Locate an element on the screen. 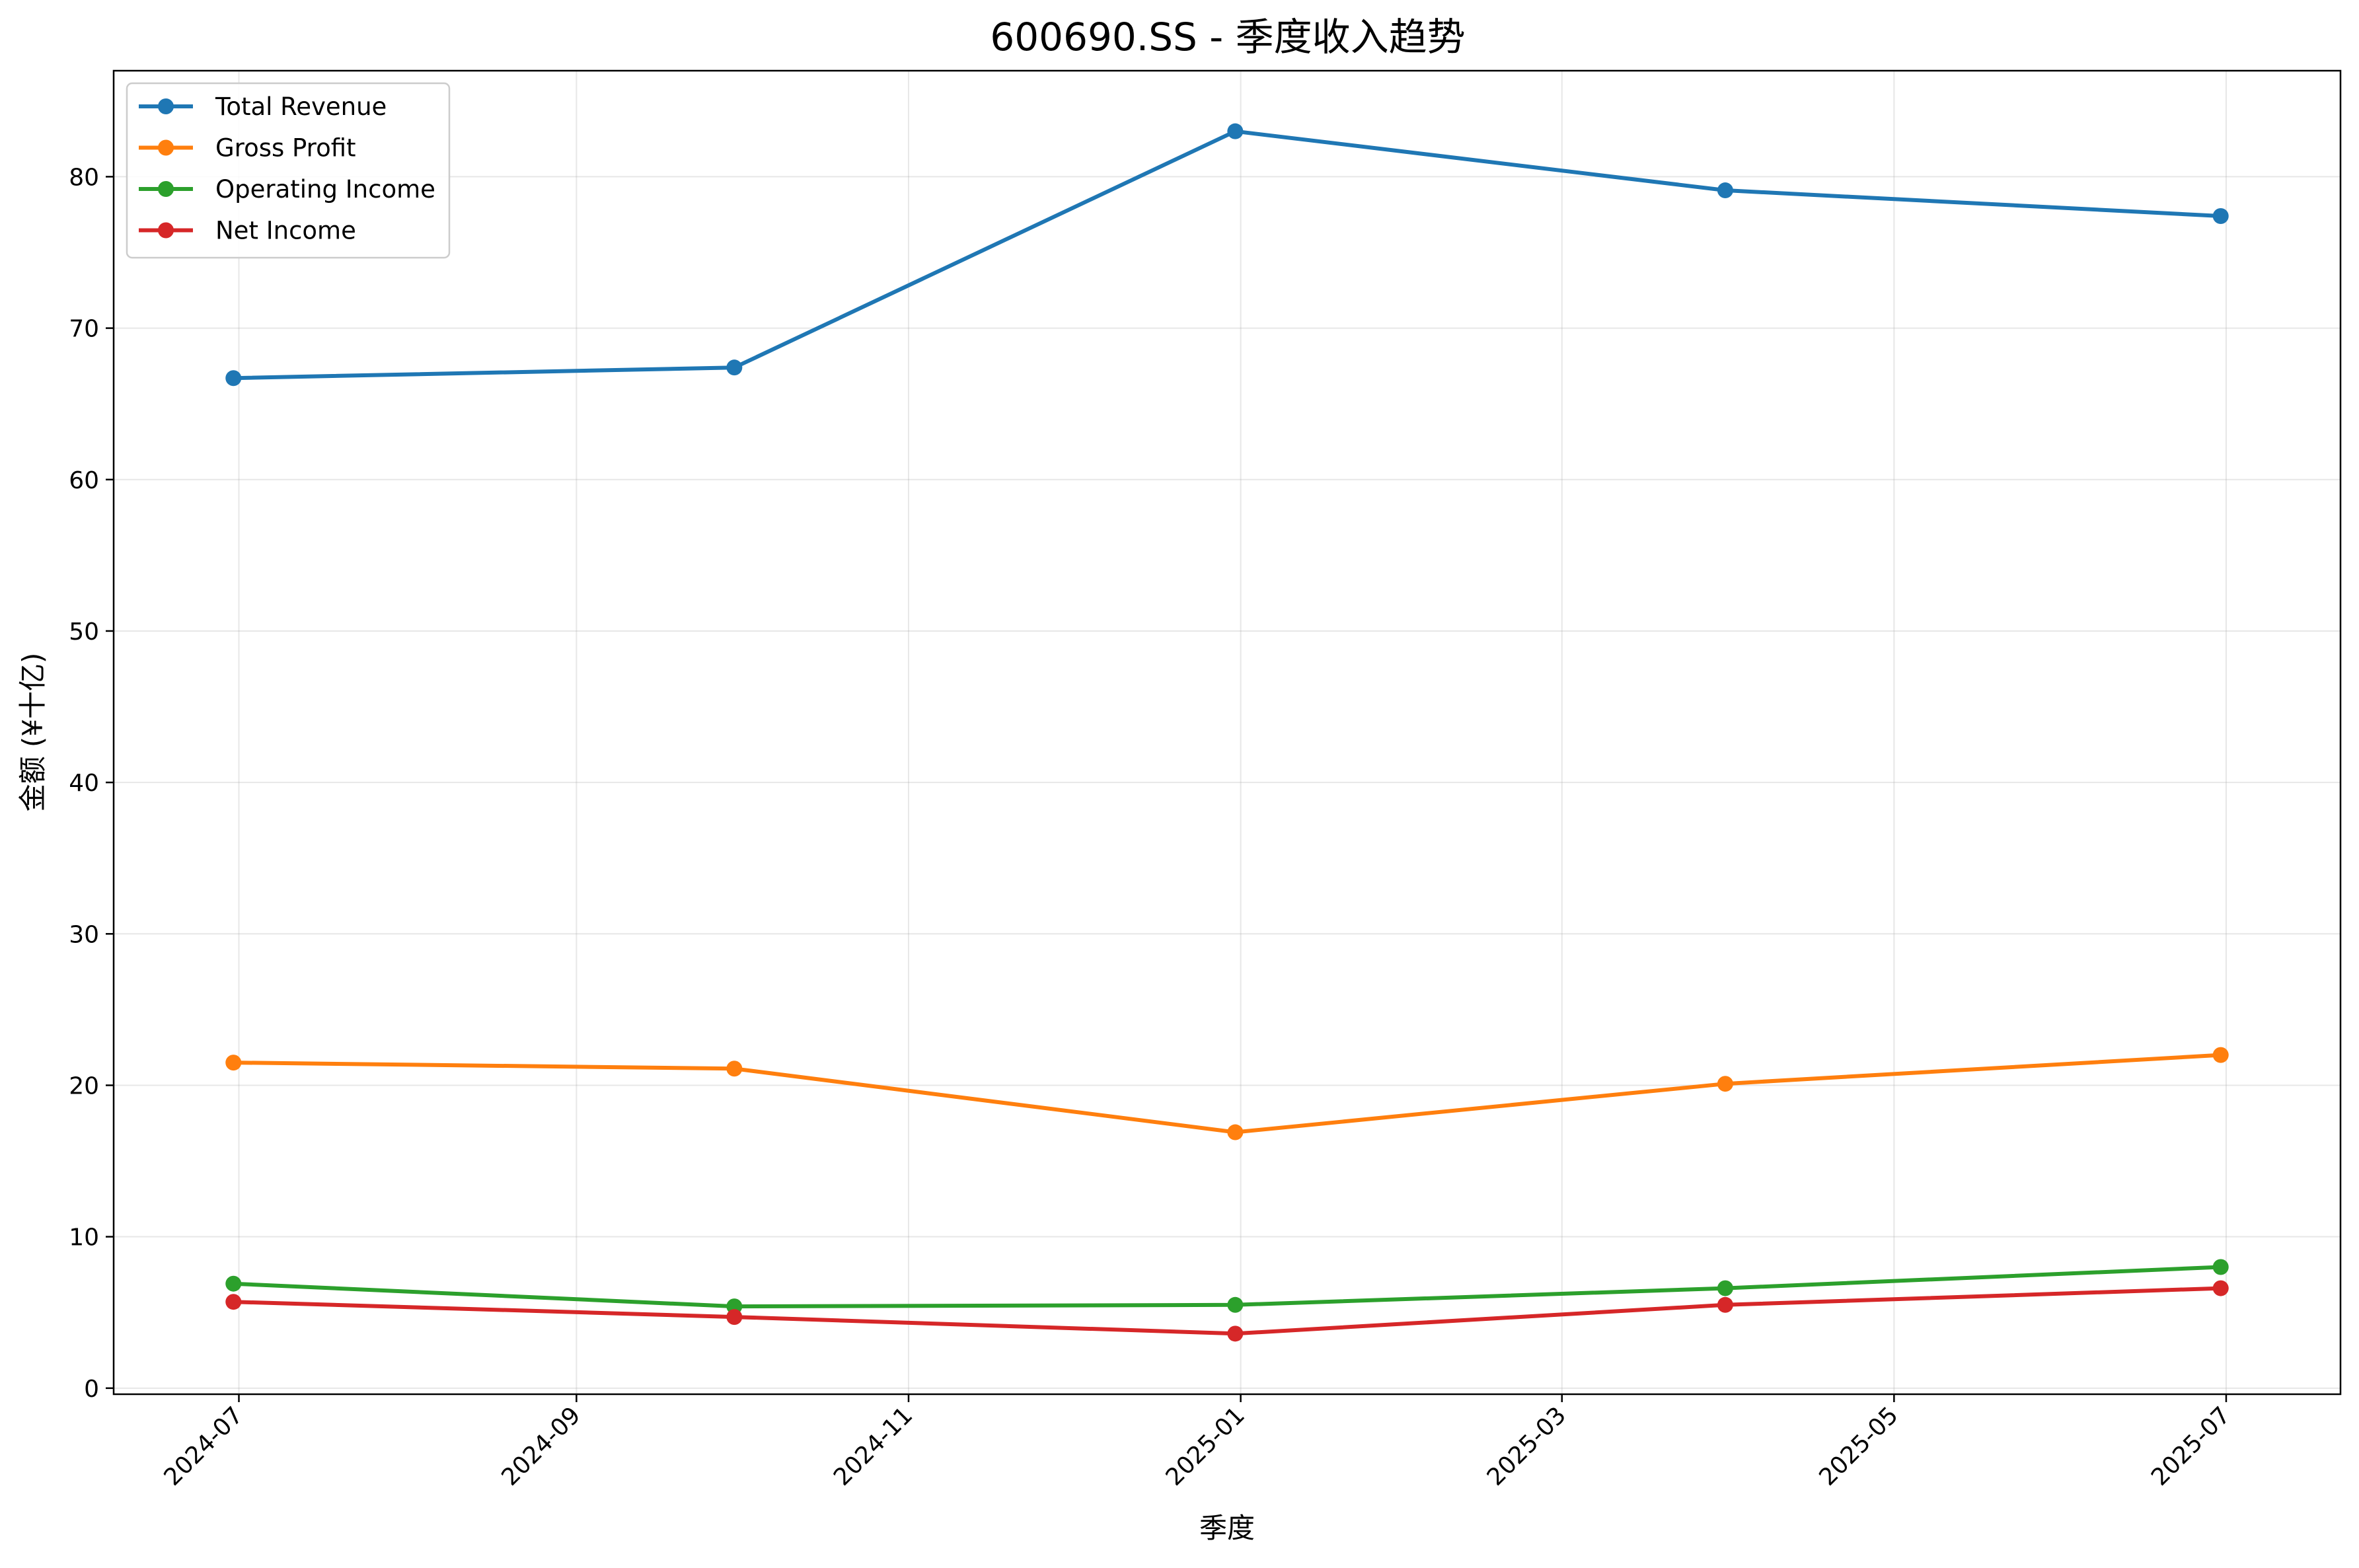 This screenshot has width=2359, height=1568. legend-label: Net Income is located at coordinates (285, 231).